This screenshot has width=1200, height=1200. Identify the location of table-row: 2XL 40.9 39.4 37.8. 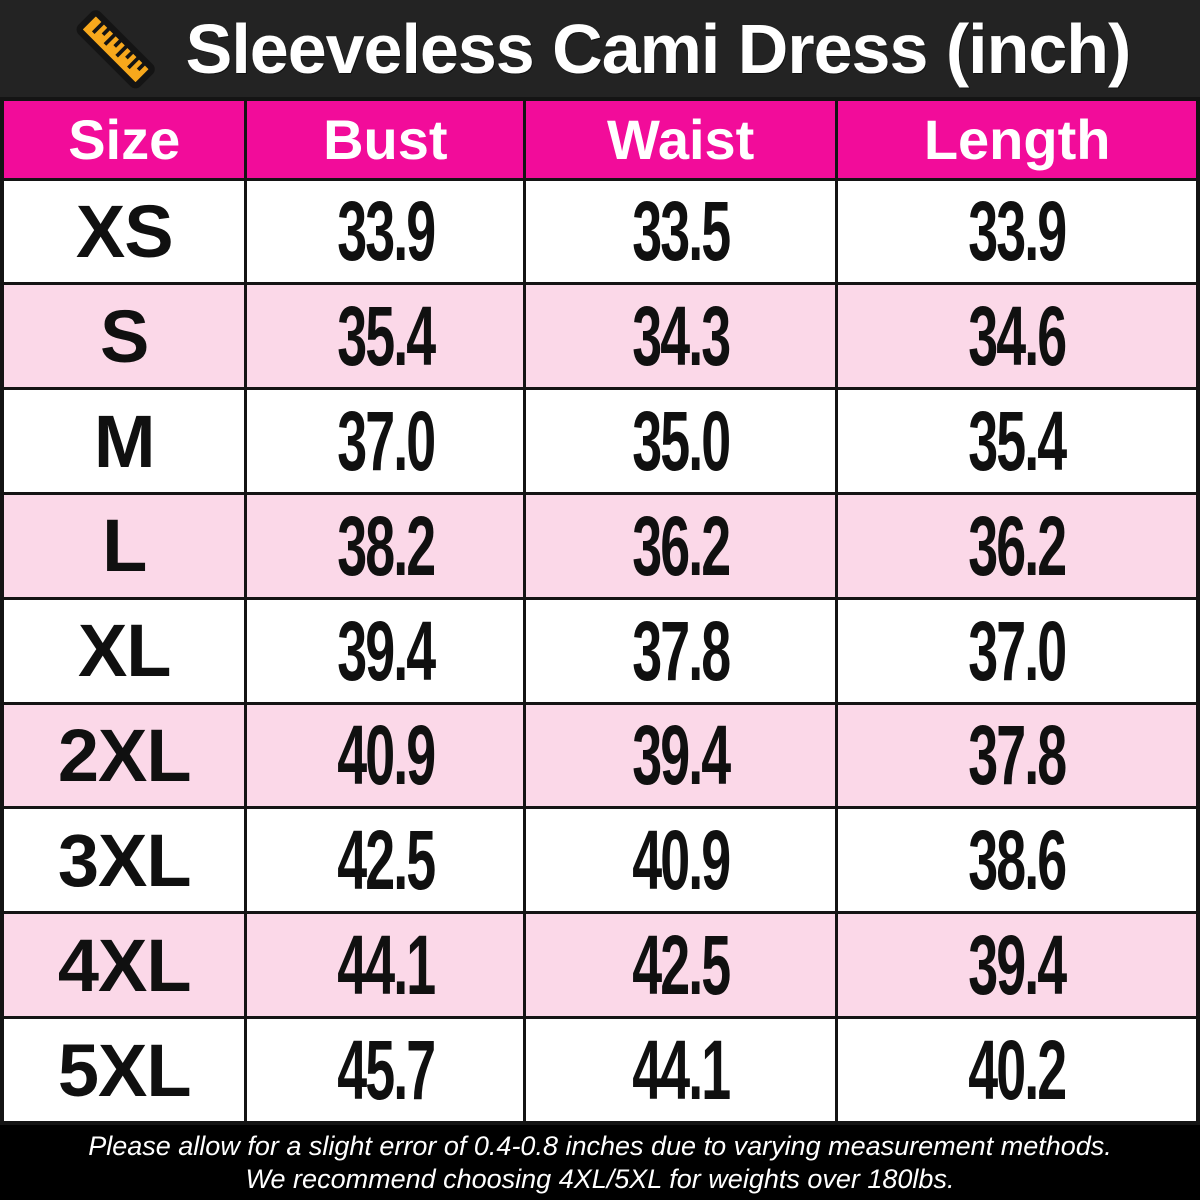
(600, 755).